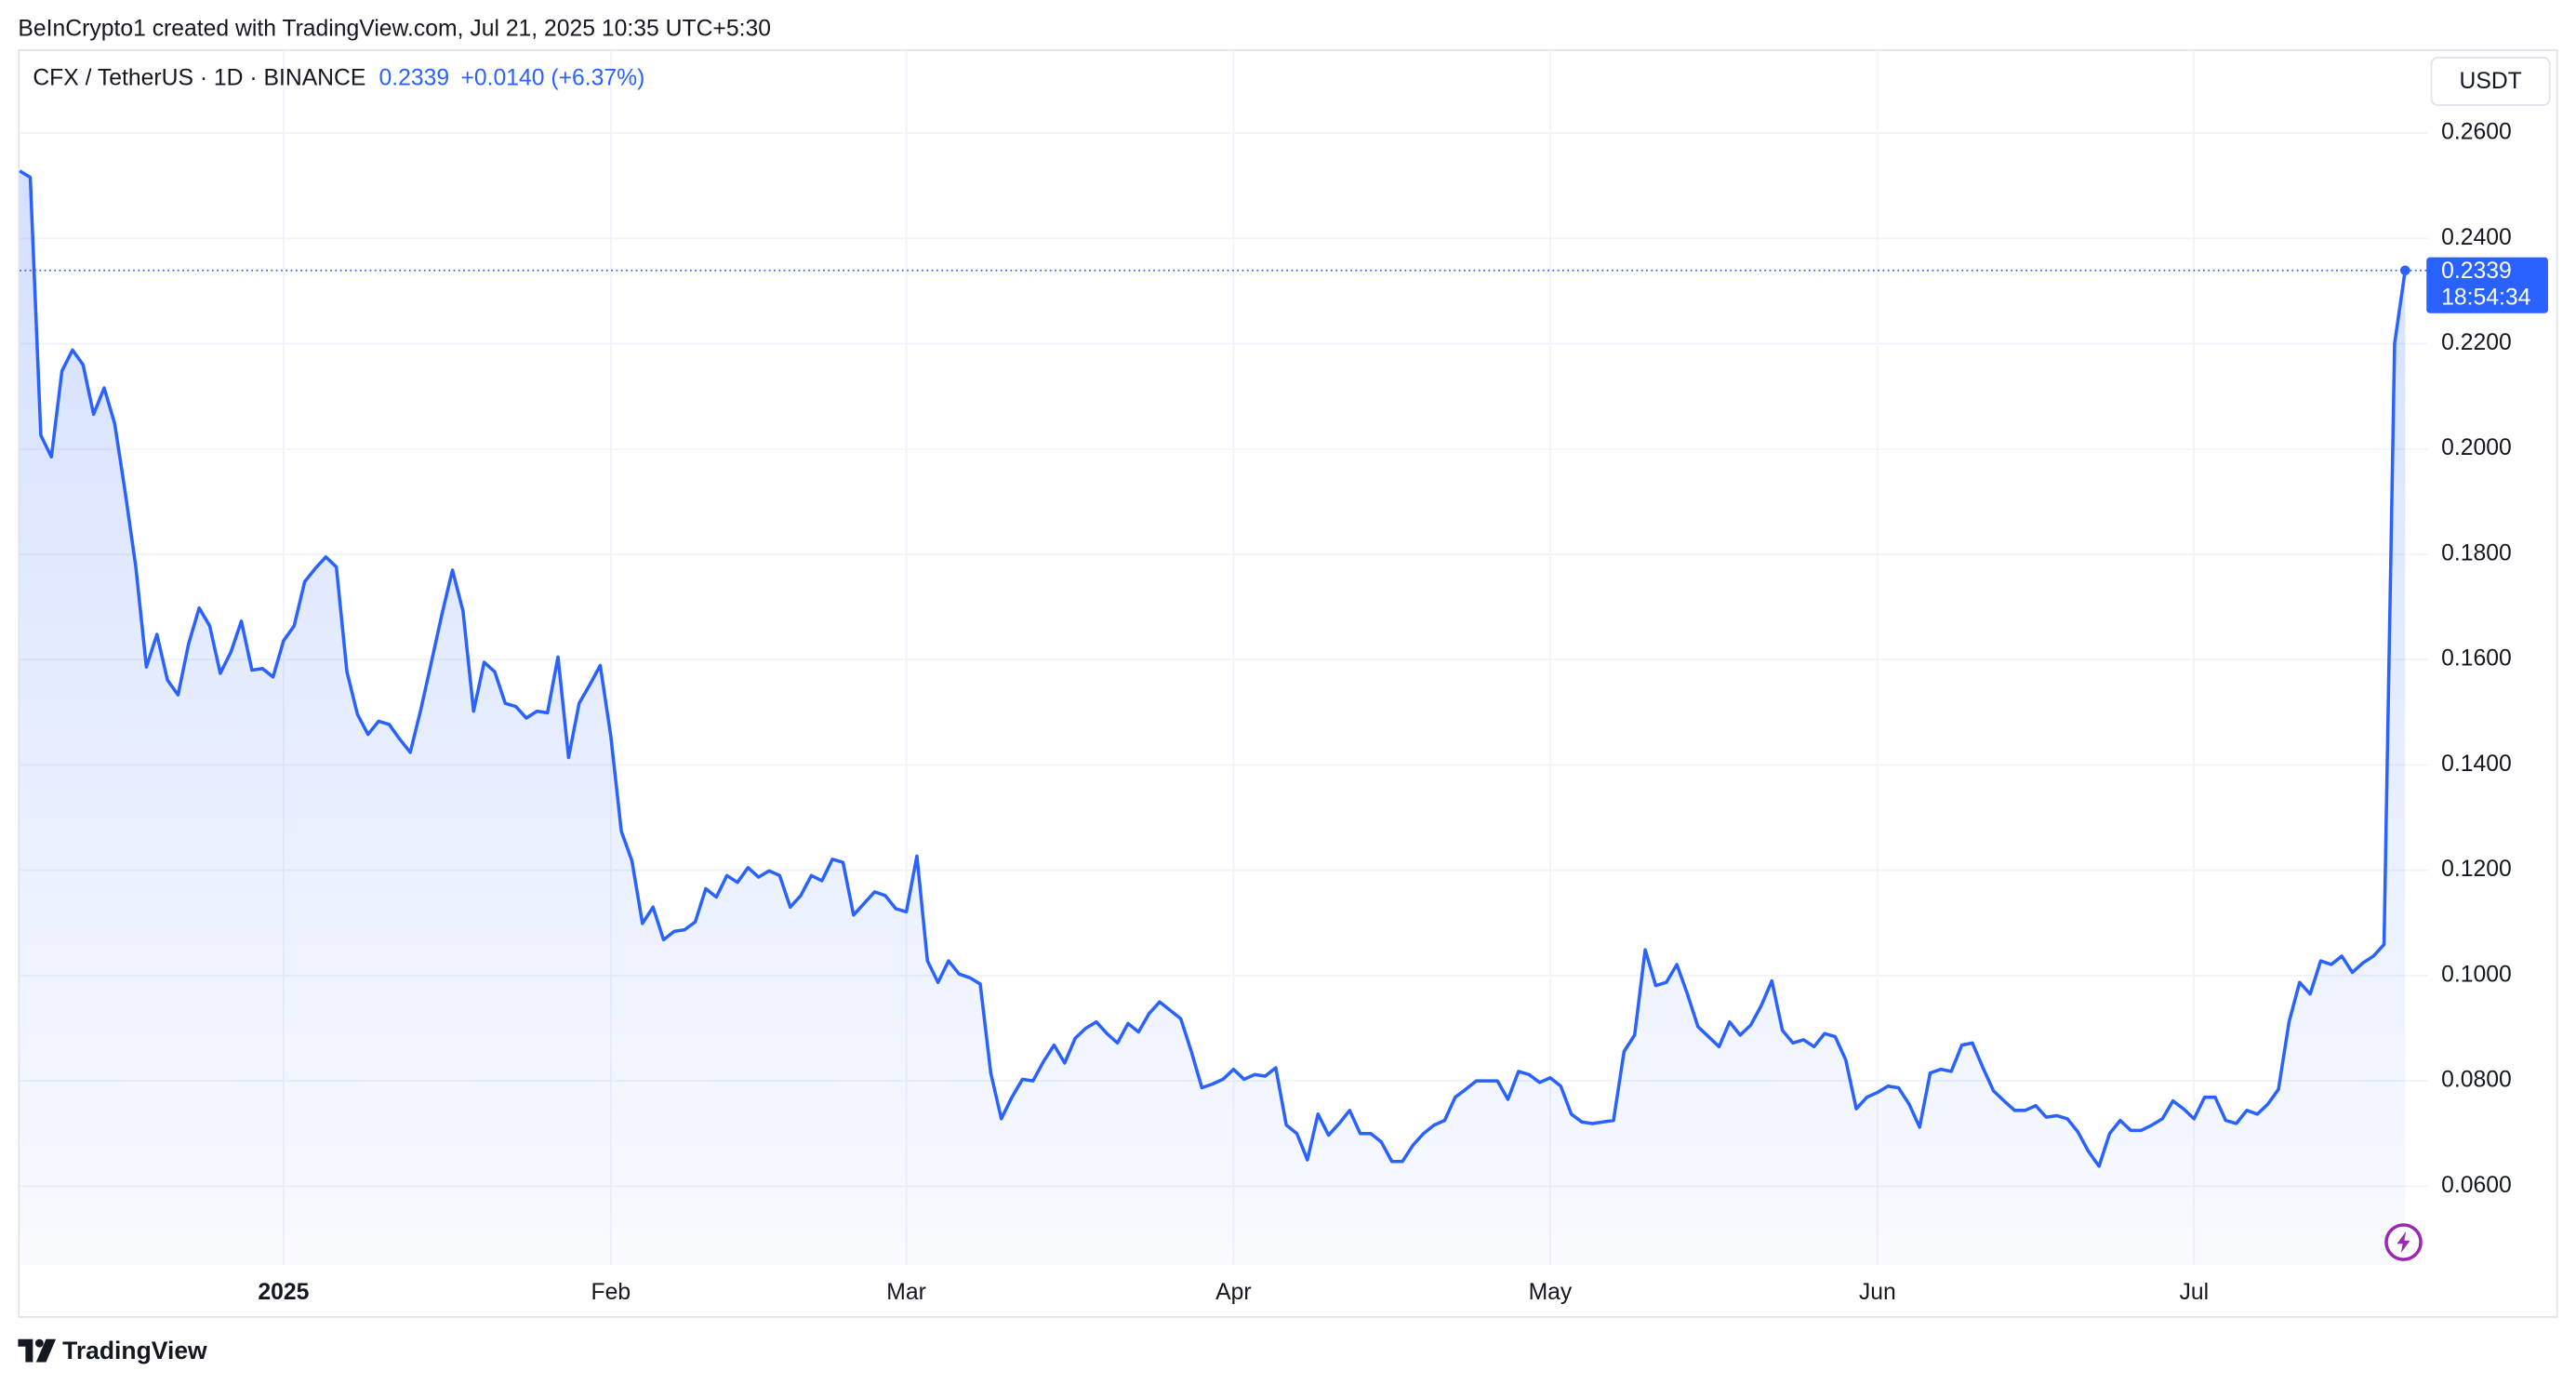 This screenshot has width=2576, height=1384. Describe the element at coordinates (2476, 237) in the screenshot. I see `y-tick-label: 0.2400` at that location.